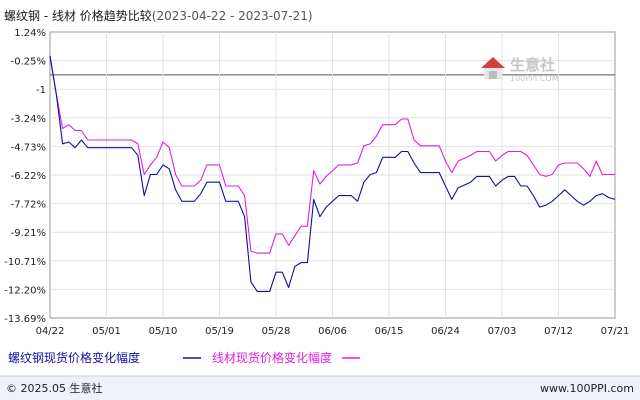  I want to click on watermark: 生意社 100PPI.COM, so click(520, 69).